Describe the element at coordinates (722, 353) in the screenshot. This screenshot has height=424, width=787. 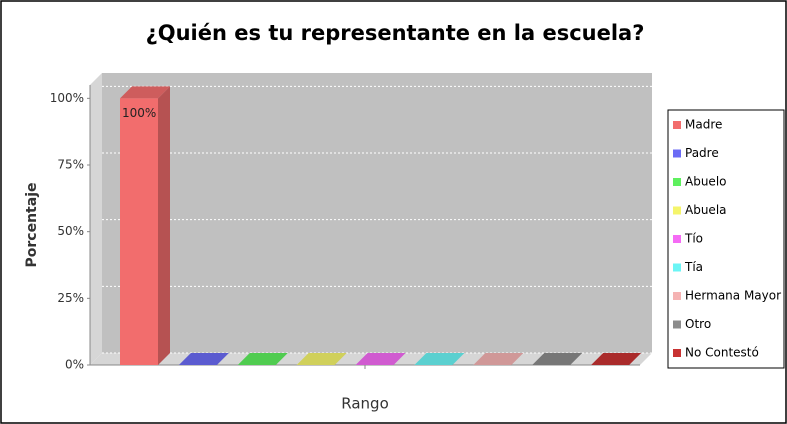
I see `legend-label: No Contestó` at that location.